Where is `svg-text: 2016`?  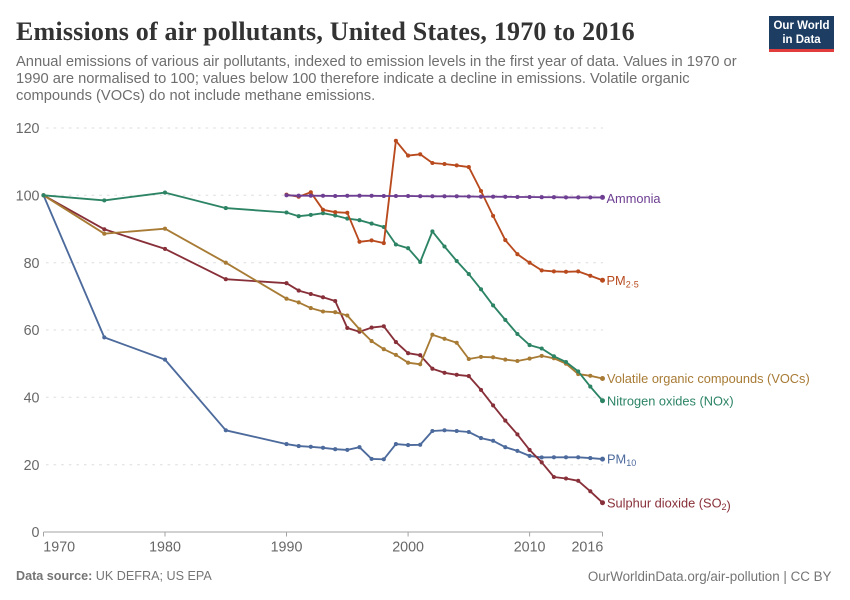 svg-text: 2016 is located at coordinates (587, 547).